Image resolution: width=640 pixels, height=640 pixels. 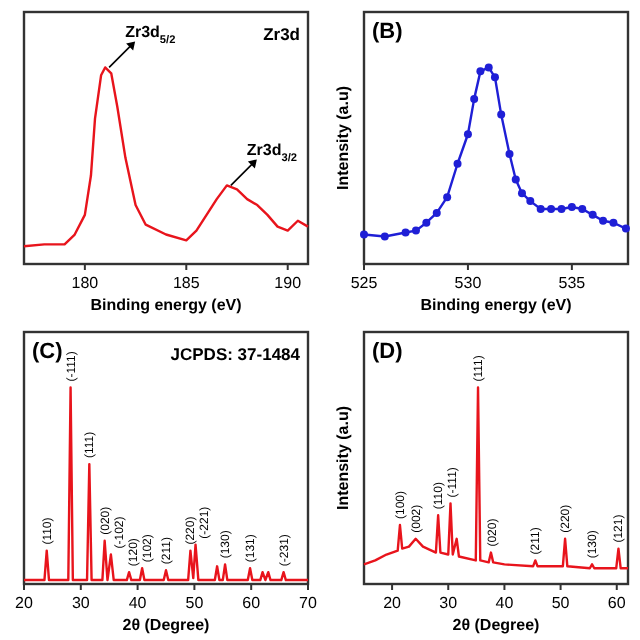 What do you see at coordinates (388, 32) in the screenshot?
I see `chart-title: (B)` at bounding box center [388, 32].